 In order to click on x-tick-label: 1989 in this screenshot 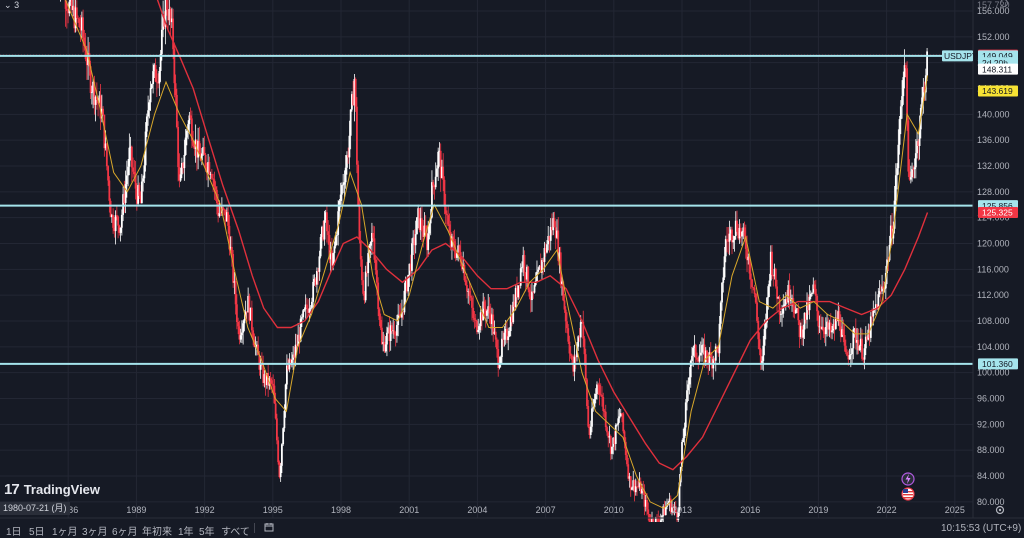, I will do `click(136, 510)`.